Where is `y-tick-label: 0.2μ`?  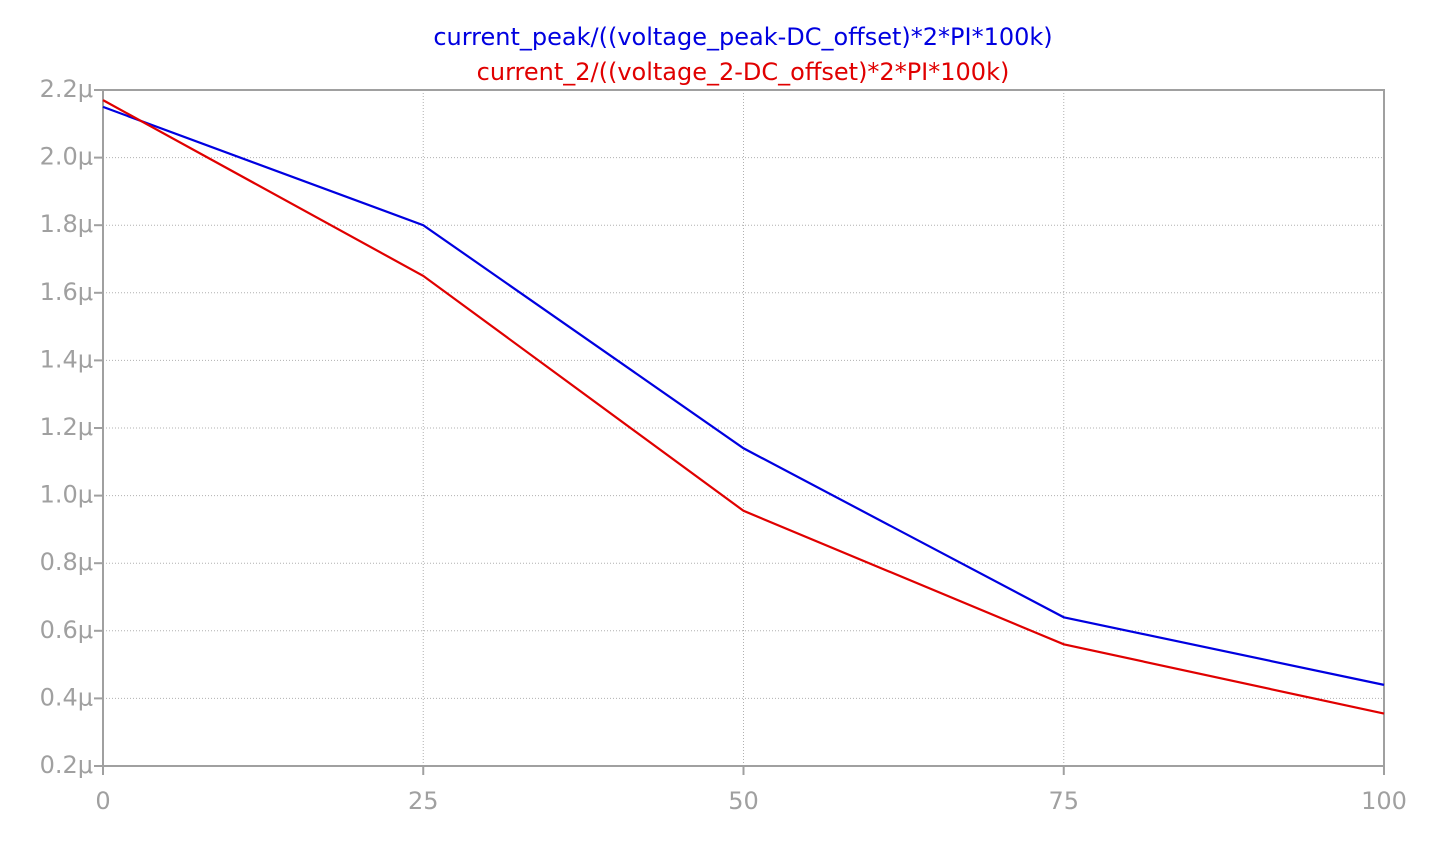 y-tick-label: 0.2μ is located at coordinates (66, 765).